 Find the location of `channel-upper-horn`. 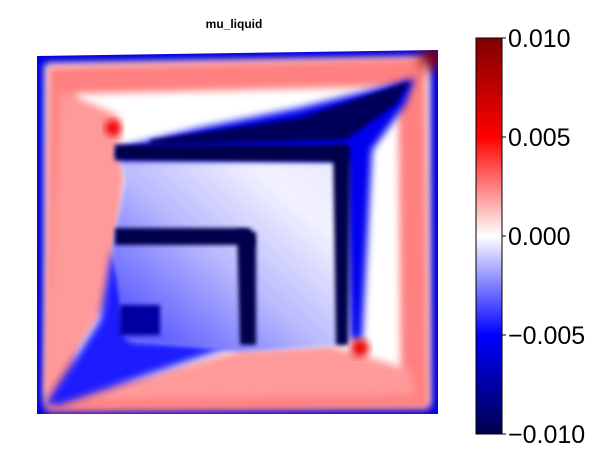

channel-upper-horn is located at coordinates (280, 113).